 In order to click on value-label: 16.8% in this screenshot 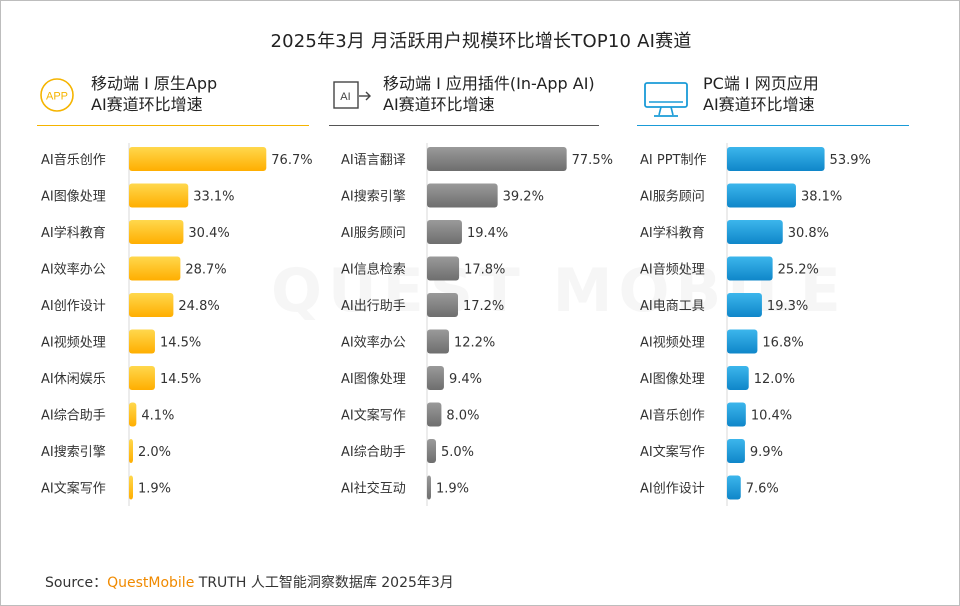, I will do `click(782, 343)`.